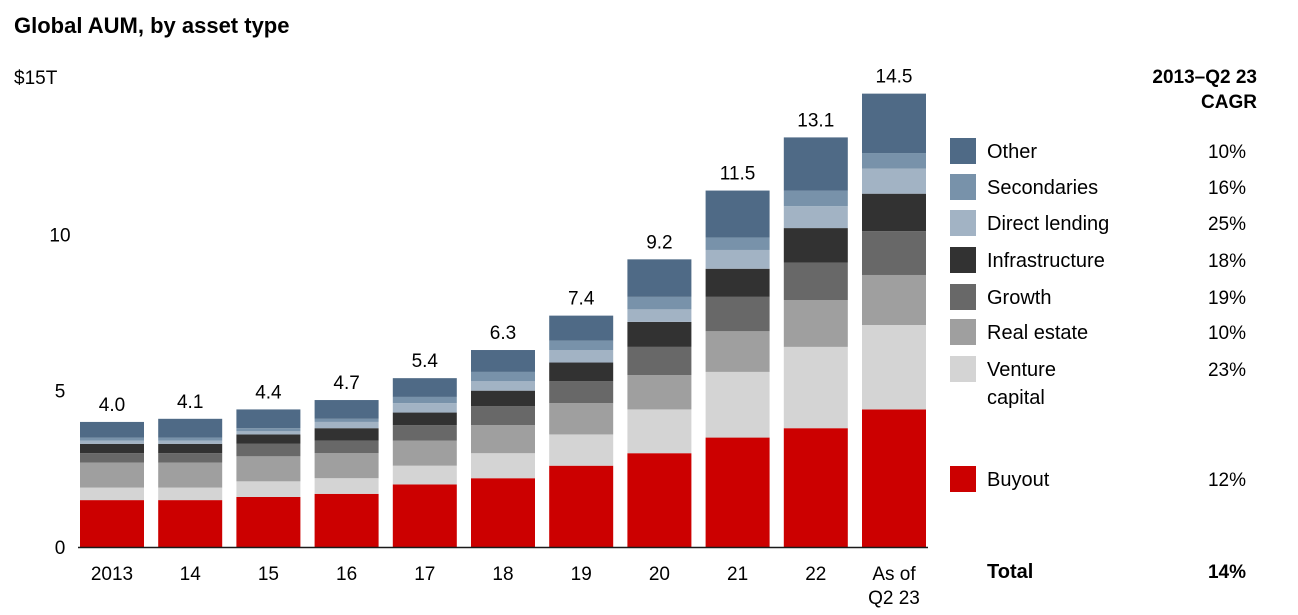 The width and height of the screenshot is (1298, 615). Describe the element at coordinates (505, 586) in the screenshot. I see `x-axis-category-labels: 2013 14 15 16 17 18 19 20 21 22 As of Q2 23` at that location.